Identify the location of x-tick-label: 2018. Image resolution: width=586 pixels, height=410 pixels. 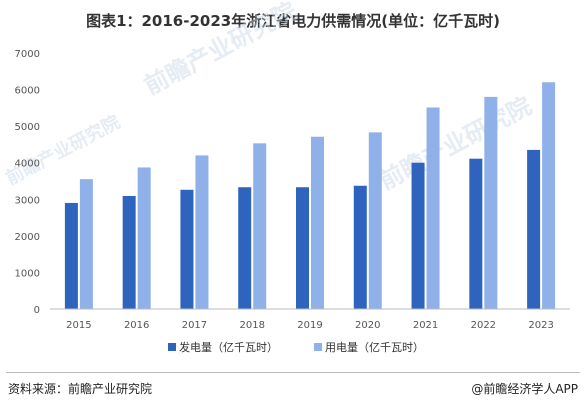
(251, 325).